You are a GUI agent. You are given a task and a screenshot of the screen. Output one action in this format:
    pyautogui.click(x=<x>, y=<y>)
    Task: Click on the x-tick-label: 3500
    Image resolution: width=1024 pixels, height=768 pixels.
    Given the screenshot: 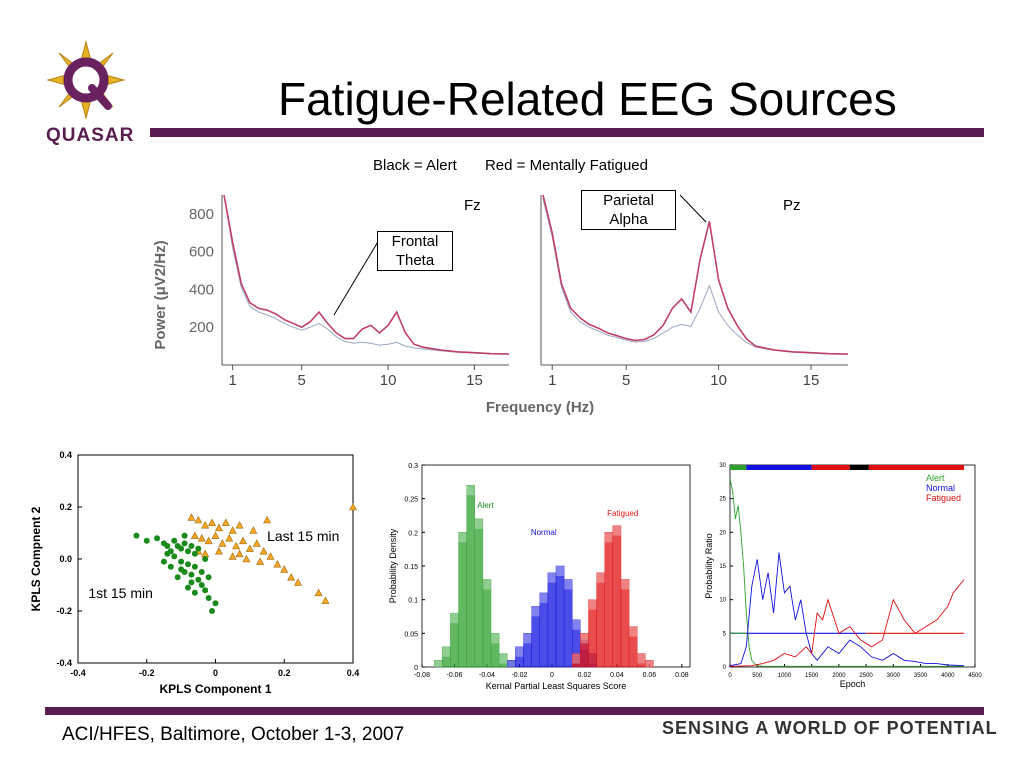 What is the action you would take?
    pyautogui.click(x=921, y=676)
    